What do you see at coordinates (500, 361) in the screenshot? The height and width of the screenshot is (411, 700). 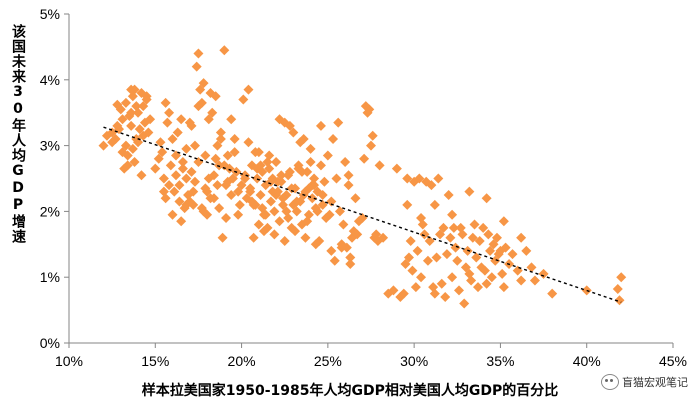 I see `x-tick-label: 35%` at bounding box center [500, 361].